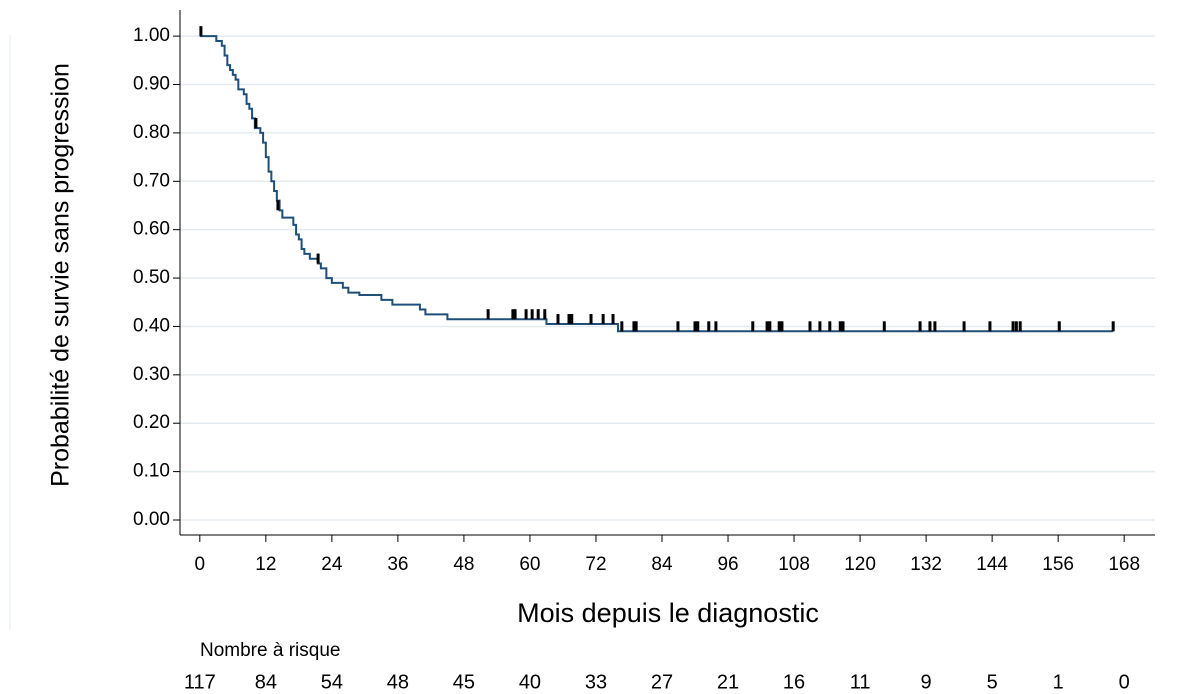 This screenshot has width=1187, height=694. What do you see at coordinates (464, 682) in the screenshot?
I see `at-risk-count: 45` at bounding box center [464, 682].